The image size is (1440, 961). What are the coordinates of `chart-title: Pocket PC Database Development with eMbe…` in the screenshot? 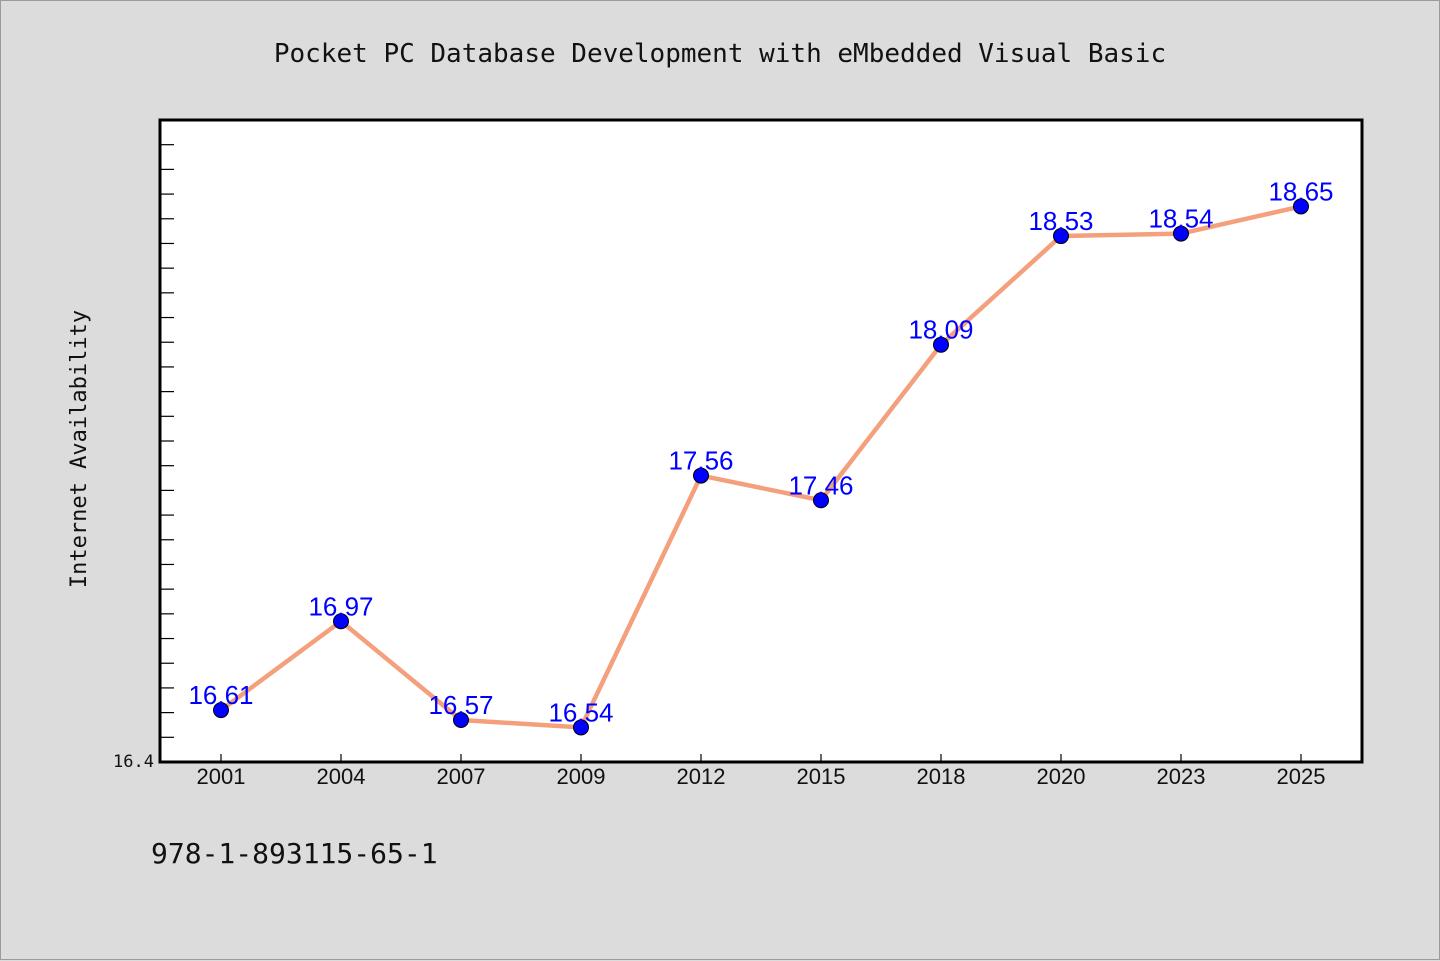 It's located at (720, 54).